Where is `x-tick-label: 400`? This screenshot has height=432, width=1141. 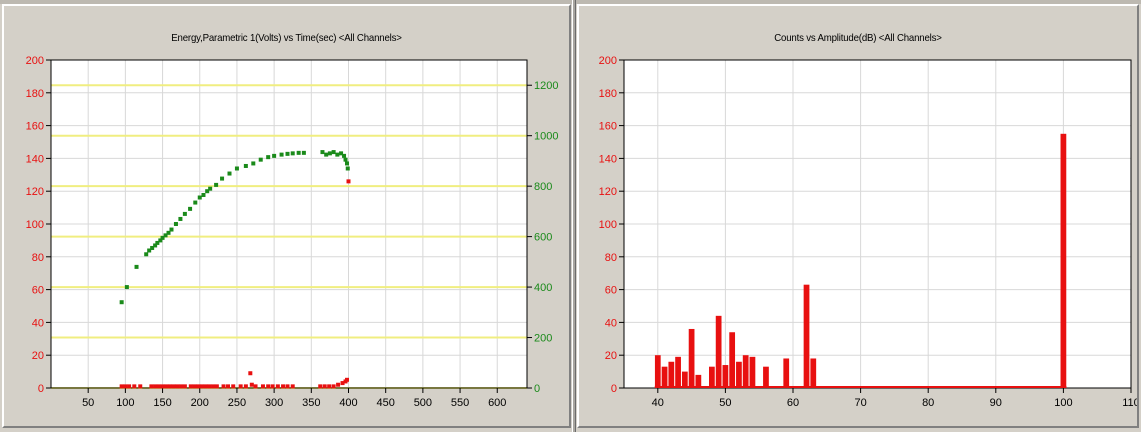 x-tick-label: 400 is located at coordinates (348, 403).